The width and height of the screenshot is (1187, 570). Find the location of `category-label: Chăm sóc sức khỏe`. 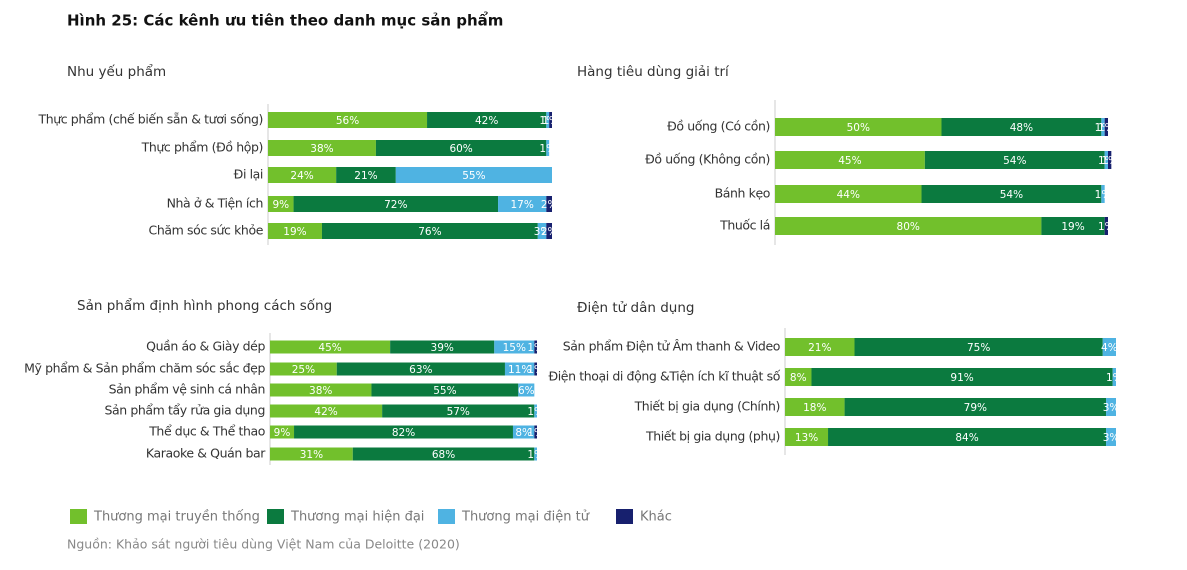

category-label: Chăm sóc sức khỏe is located at coordinates (206, 230).